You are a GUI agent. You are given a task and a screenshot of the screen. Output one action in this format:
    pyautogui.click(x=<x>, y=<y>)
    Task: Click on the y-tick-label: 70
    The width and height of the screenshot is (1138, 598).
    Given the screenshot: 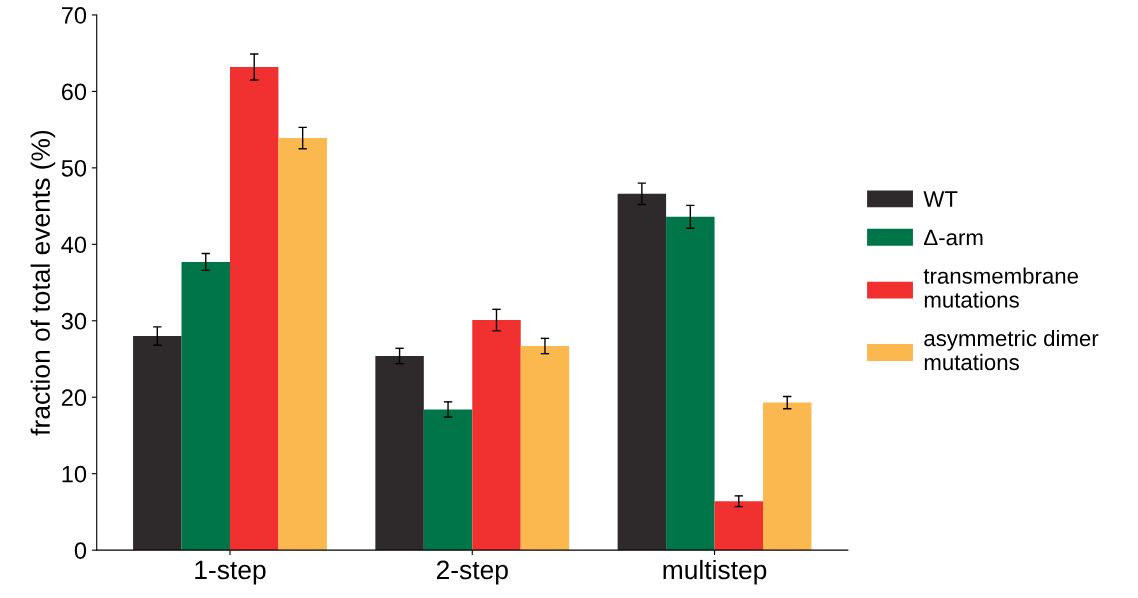 What is the action you would take?
    pyautogui.click(x=74, y=15)
    